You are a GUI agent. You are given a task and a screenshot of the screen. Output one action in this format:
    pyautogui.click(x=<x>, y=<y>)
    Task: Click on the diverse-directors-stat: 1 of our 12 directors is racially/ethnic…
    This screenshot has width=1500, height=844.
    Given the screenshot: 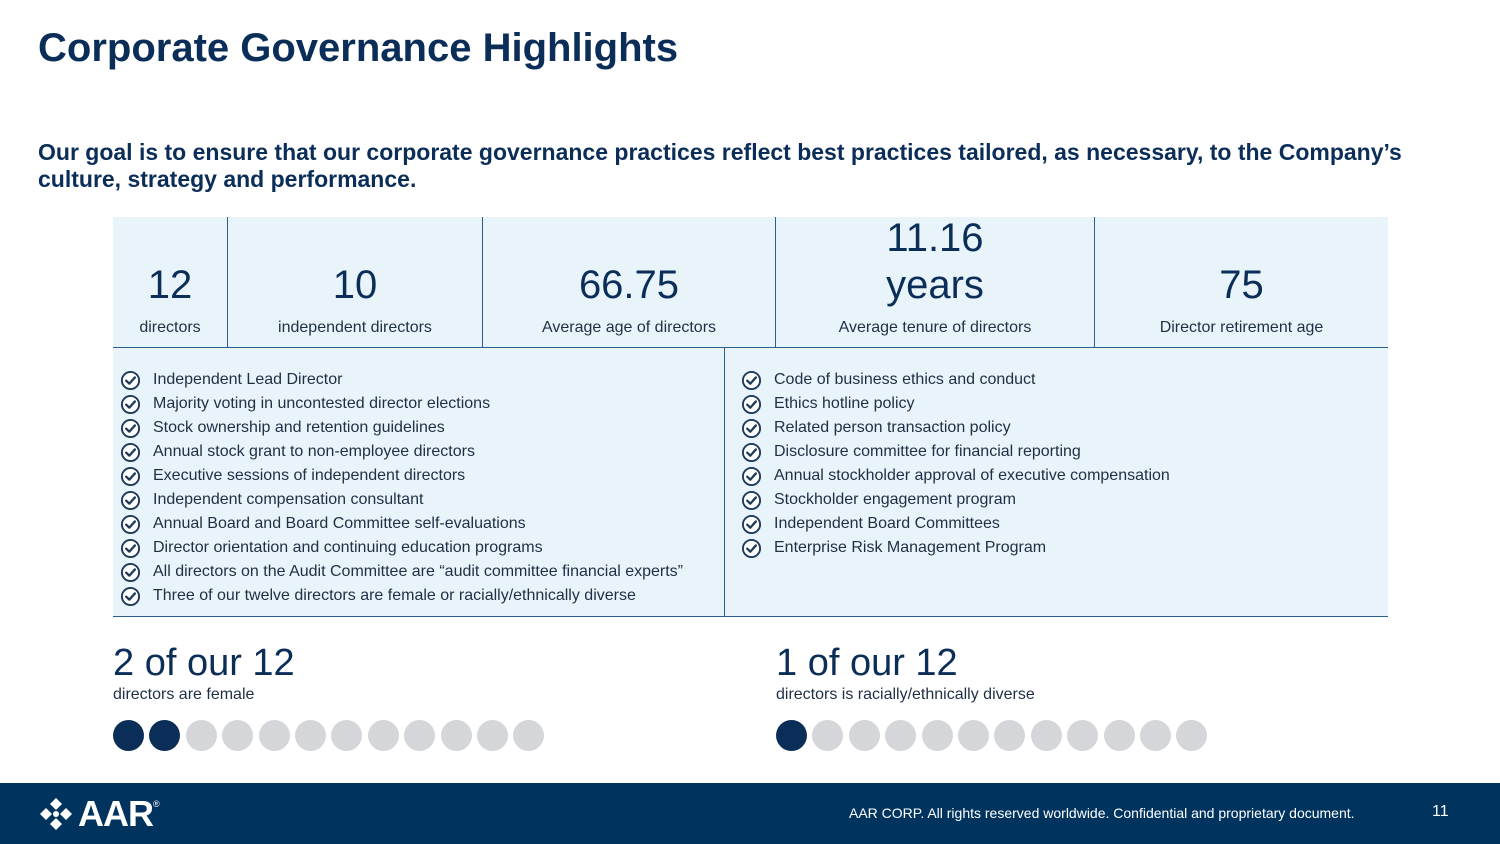 What is the action you would take?
    pyautogui.click(x=994, y=695)
    